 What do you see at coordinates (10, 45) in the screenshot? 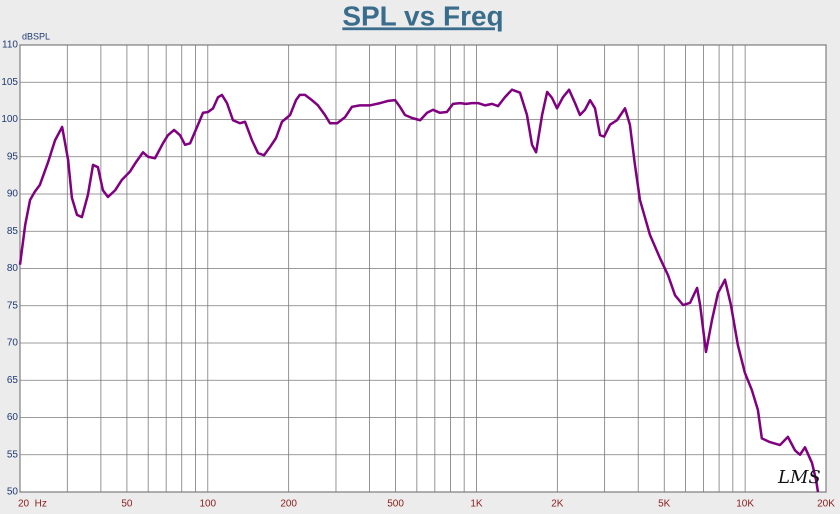
I see `y-tick-label: 110` at bounding box center [10, 45].